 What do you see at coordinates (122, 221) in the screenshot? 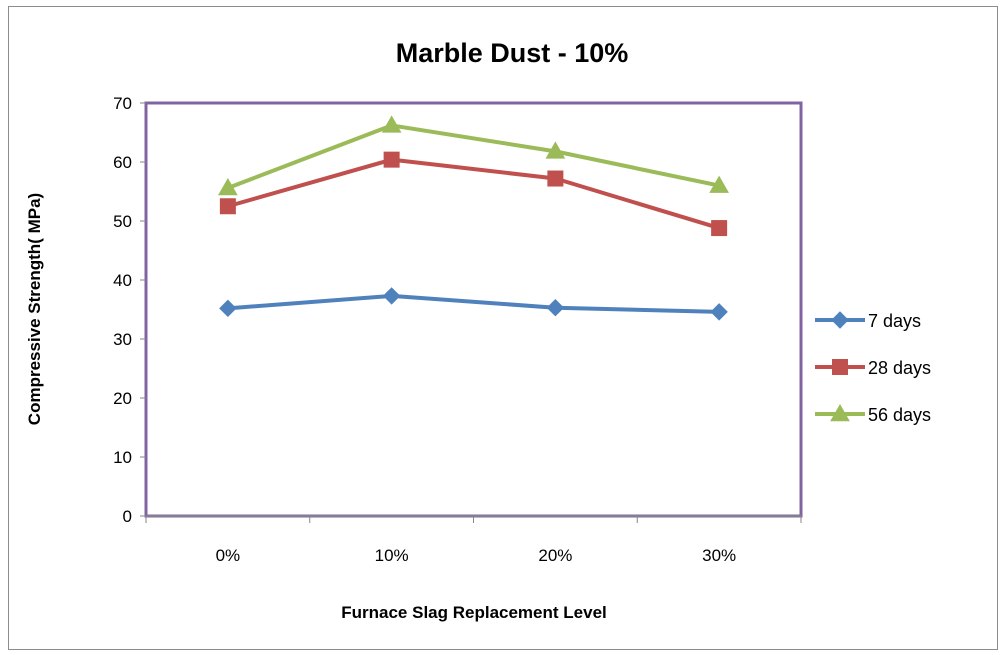
I see `y-tick-label: 50` at bounding box center [122, 221].